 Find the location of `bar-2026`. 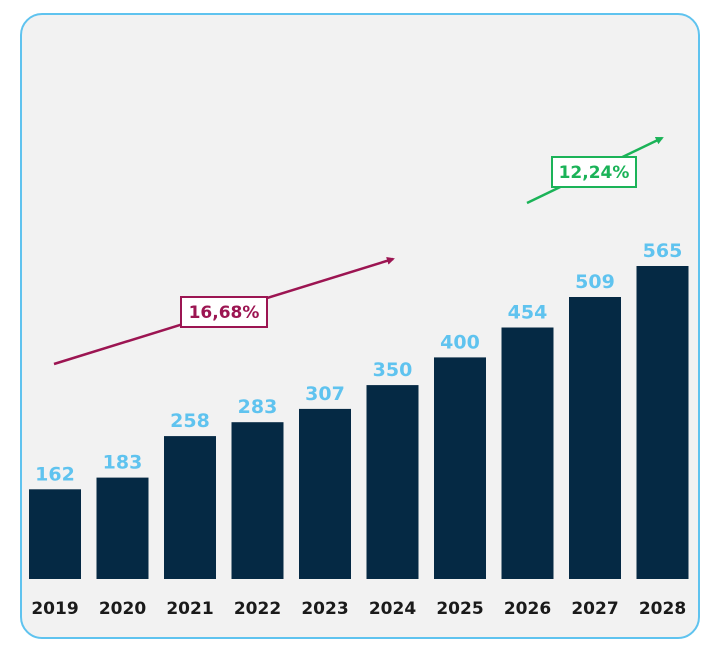

bar-2026 is located at coordinates (527, 453).